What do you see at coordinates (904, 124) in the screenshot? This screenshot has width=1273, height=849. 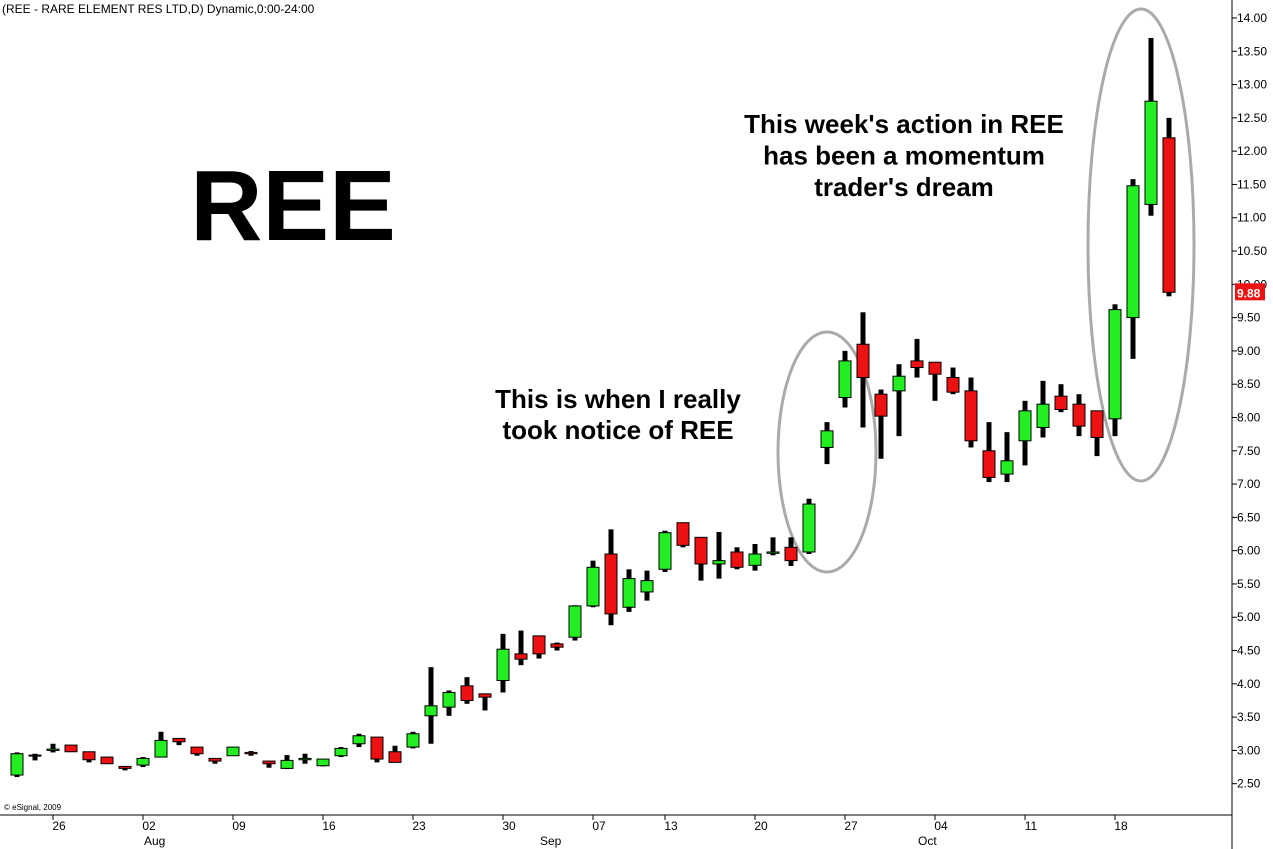 I see `annotation-line: This week's action in REE` at bounding box center [904, 124].